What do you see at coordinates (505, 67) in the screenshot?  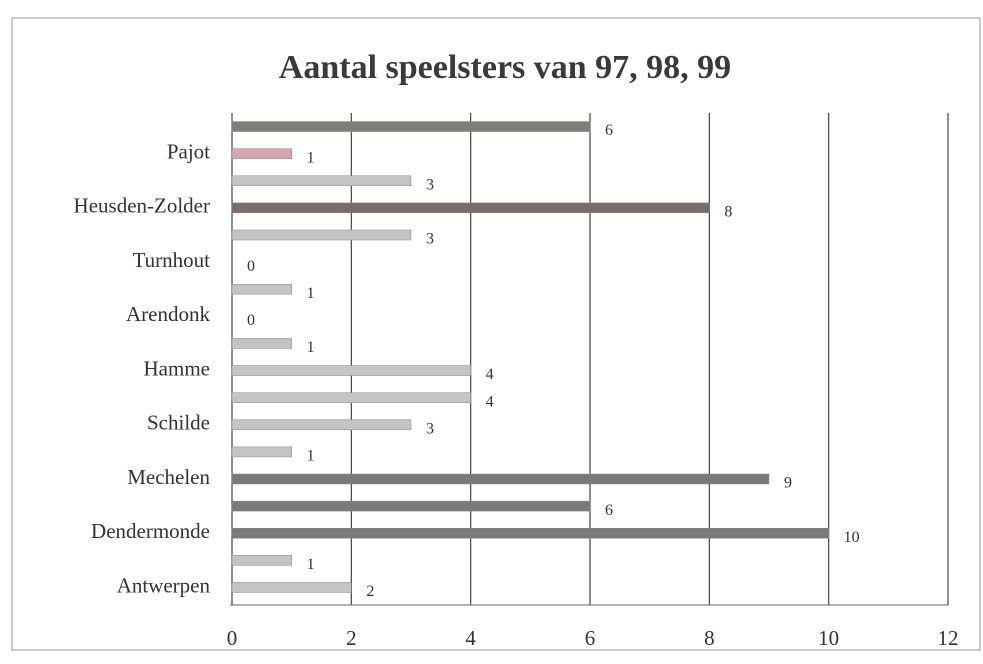 I see `chart-title: Aantal speelsters van 97, 98, 99` at bounding box center [505, 67].